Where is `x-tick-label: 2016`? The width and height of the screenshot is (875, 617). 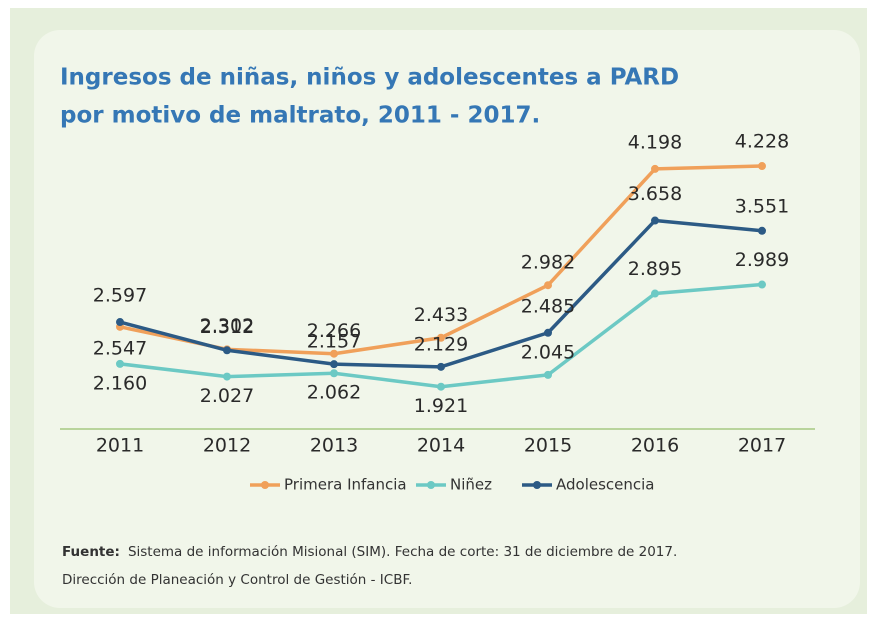
x-tick-label: 2016 is located at coordinates (655, 446).